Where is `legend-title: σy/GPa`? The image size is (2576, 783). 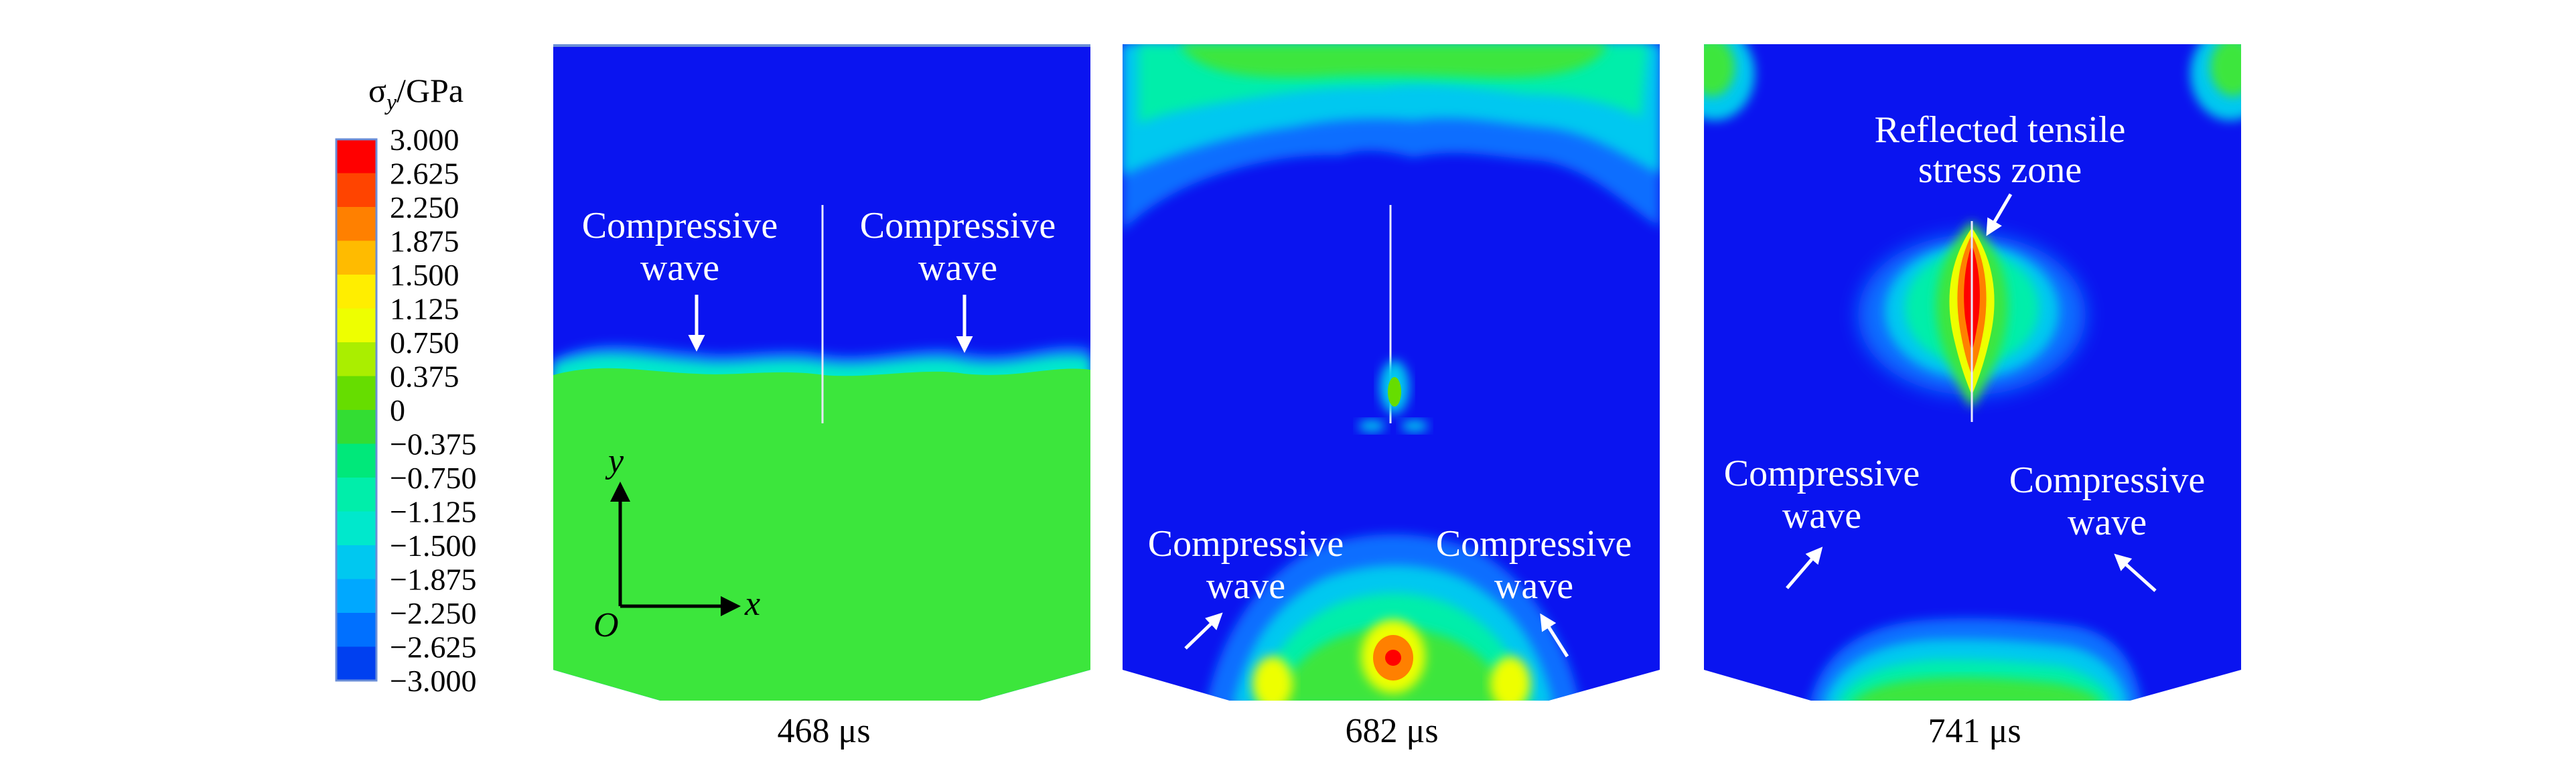 legend-title: σy/GPa is located at coordinates (415, 93).